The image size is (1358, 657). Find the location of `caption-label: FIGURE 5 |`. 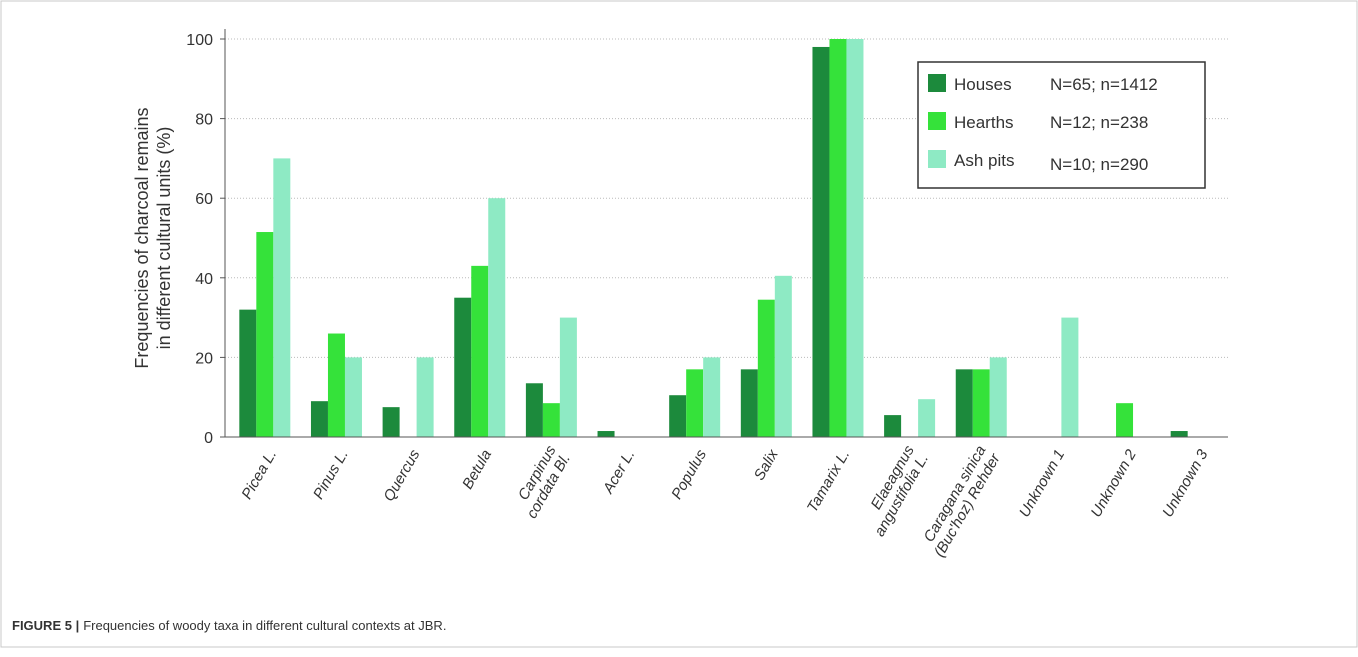

caption-label: FIGURE 5 | is located at coordinates (45, 625).